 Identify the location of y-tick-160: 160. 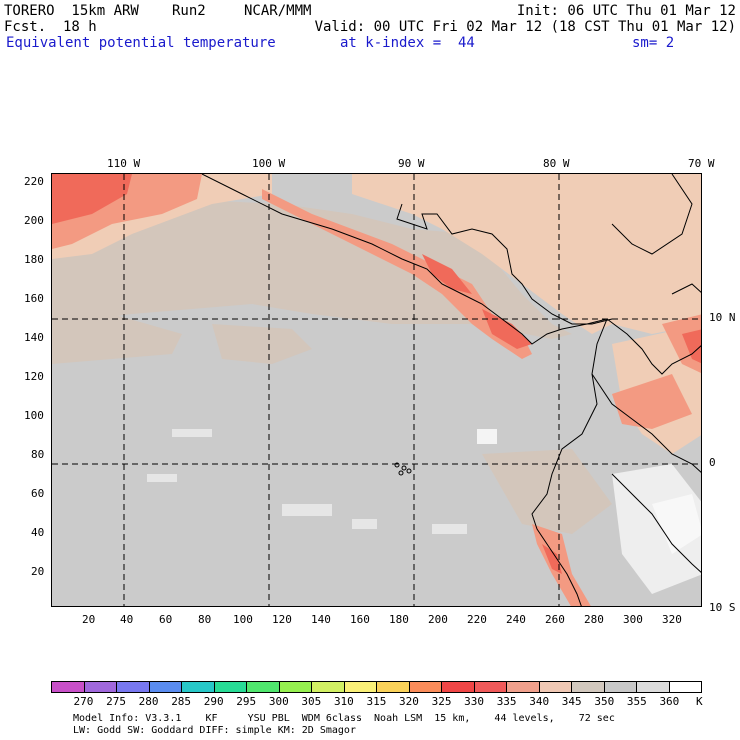
(34, 298).